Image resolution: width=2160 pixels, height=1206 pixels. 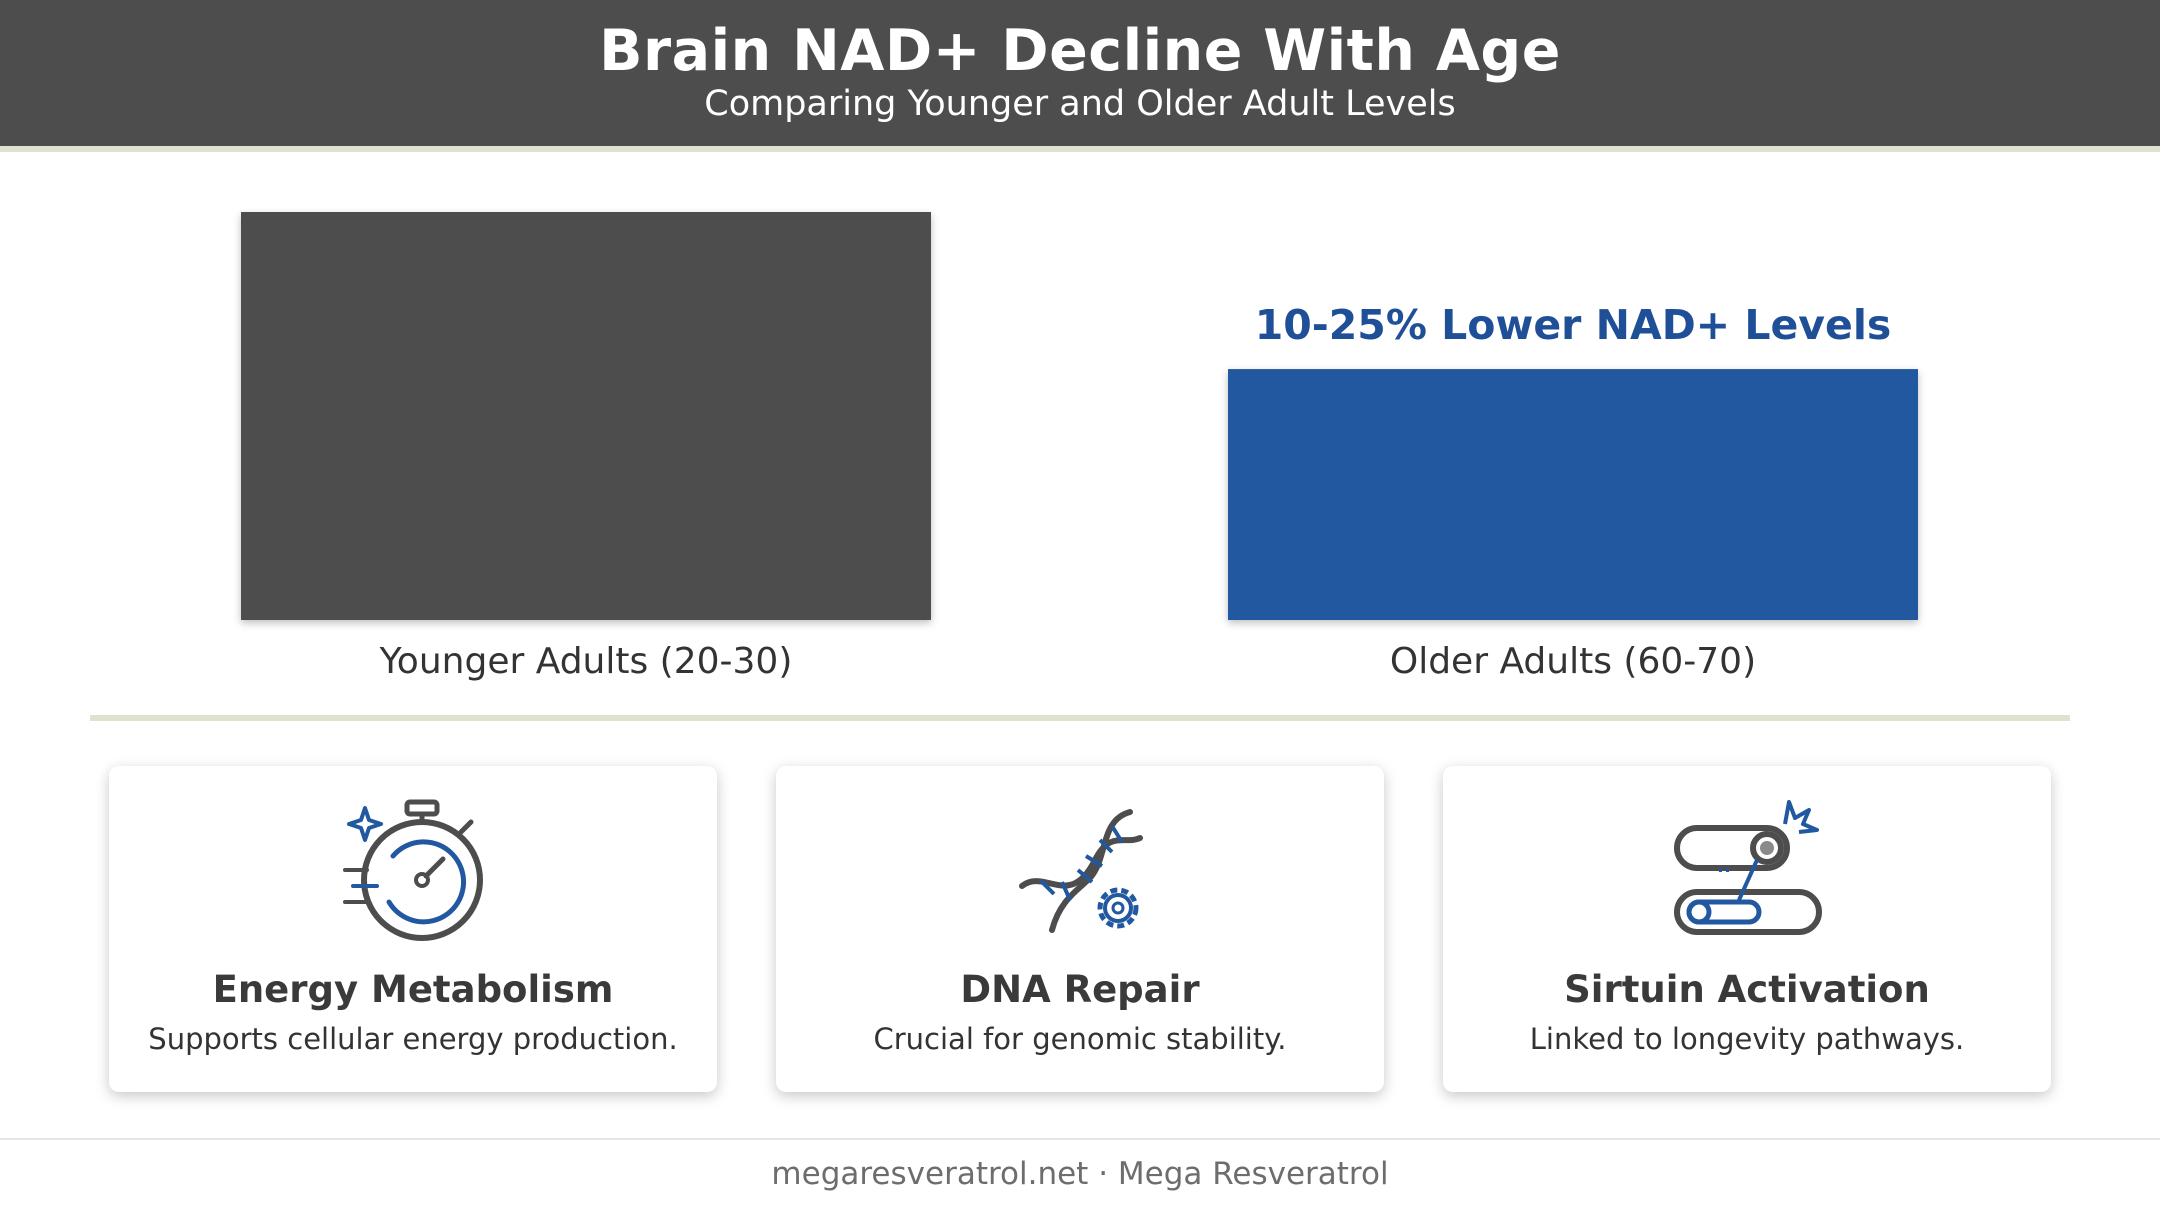 What do you see at coordinates (1080, 1139) in the screenshot?
I see `footer-divider` at bounding box center [1080, 1139].